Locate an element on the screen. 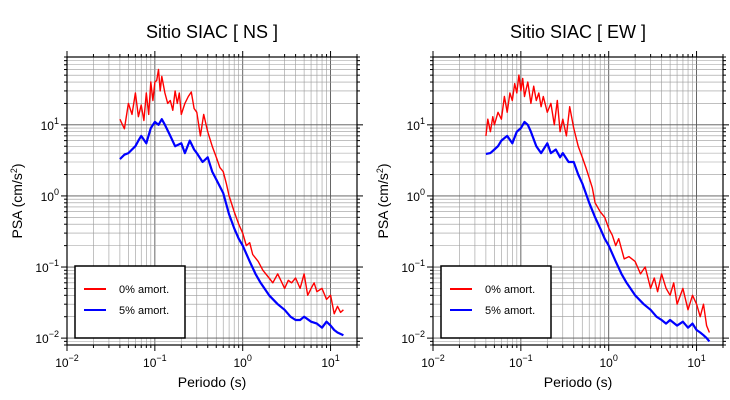 This screenshot has width=730, height=400. chart-title: Sitio SIAC [ NS ] is located at coordinates (212, 32).